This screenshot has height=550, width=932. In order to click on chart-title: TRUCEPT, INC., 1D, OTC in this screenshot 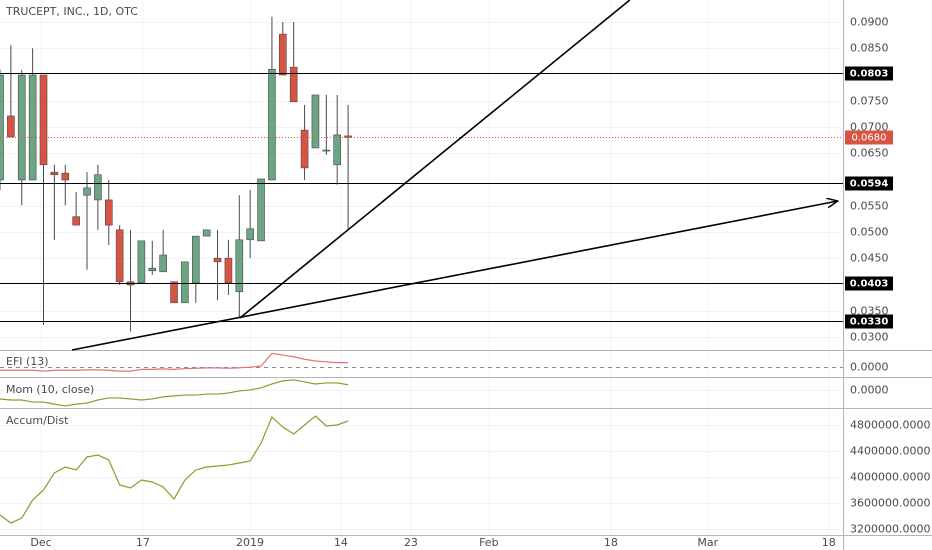, I will do `click(71, 11)`.